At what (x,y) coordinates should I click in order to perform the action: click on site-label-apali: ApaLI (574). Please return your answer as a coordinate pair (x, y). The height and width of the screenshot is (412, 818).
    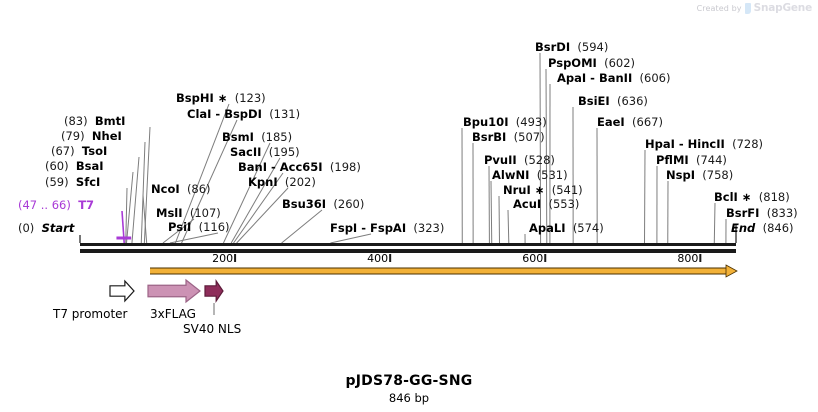
    Looking at the image, I should click on (566, 228).